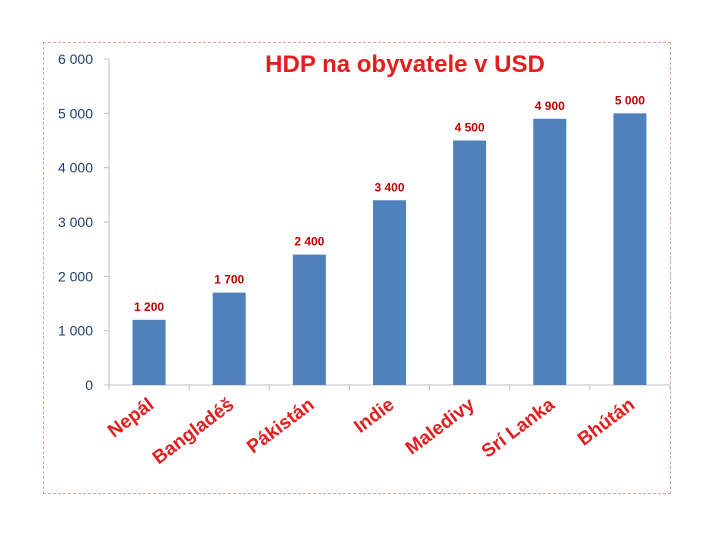 Image resolution: width=720 pixels, height=540 pixels. I want to click on y-tick-label: 6 000, so click(75, 59).